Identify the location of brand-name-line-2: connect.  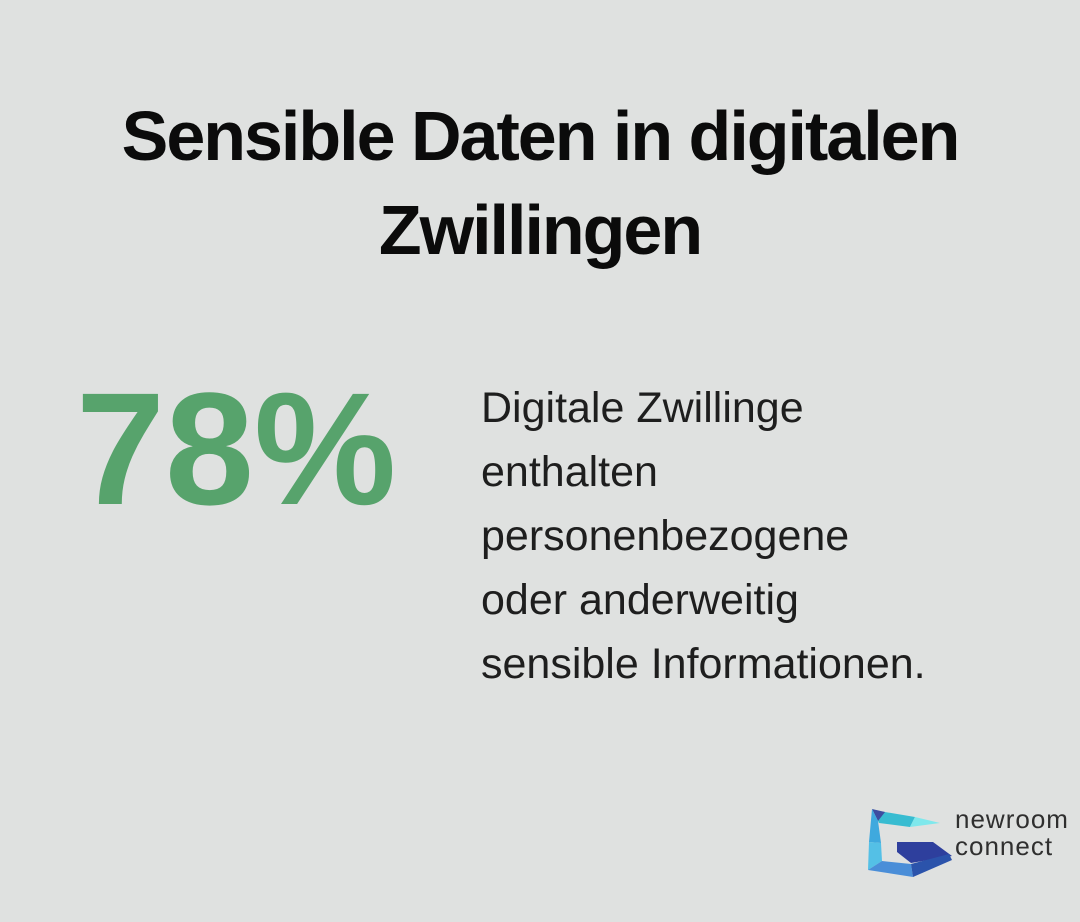
(1004, 846).